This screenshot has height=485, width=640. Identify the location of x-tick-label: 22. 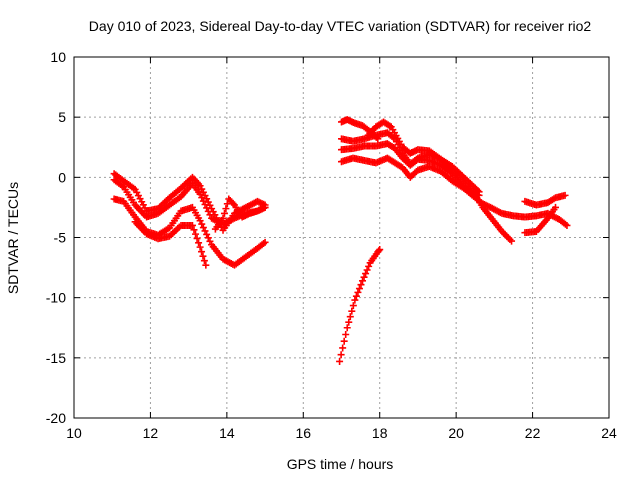
(533, 433).